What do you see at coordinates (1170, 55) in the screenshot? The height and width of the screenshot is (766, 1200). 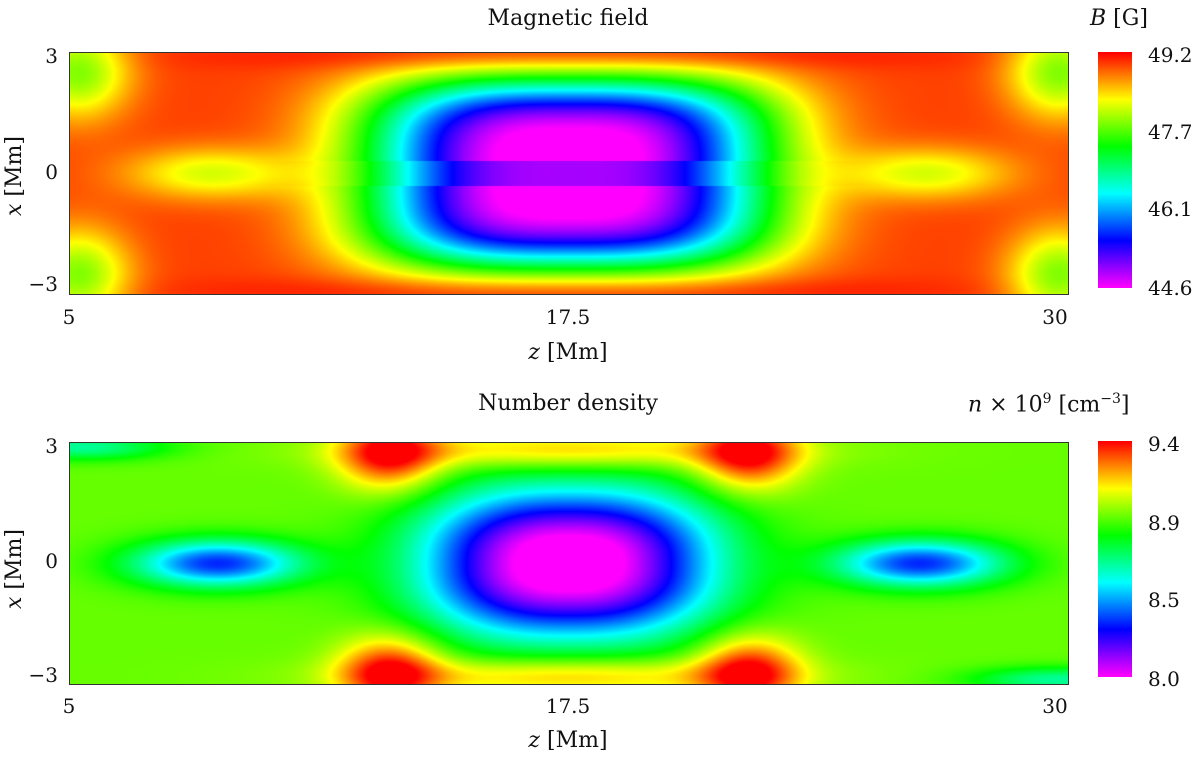 I see `colorbar-tick-label: 49.2` at bounding box center [1170, 55].